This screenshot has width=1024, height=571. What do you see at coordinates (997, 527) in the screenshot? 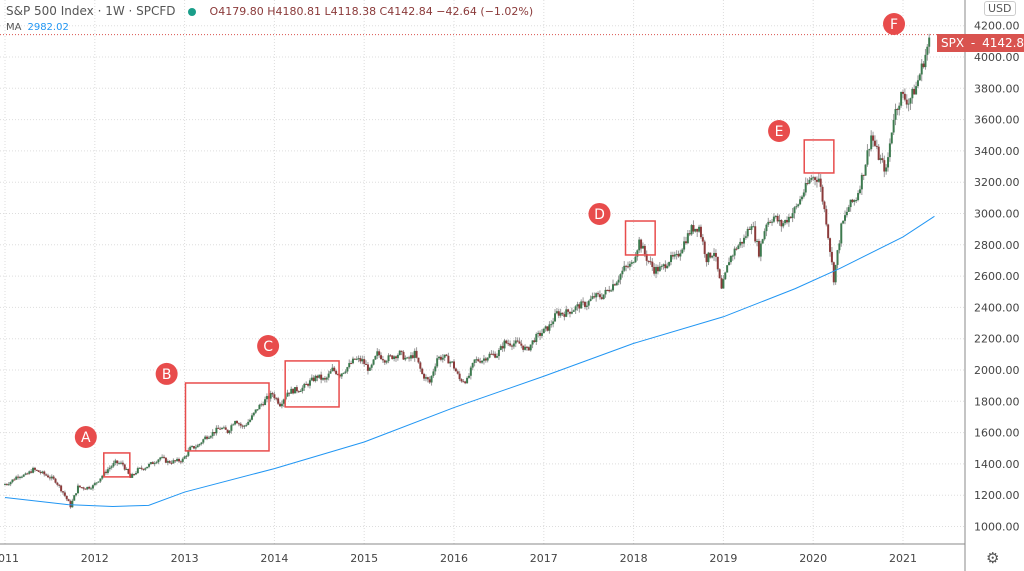
I see `y-tick-label: 1000.00` at bounding box center [997, 527].